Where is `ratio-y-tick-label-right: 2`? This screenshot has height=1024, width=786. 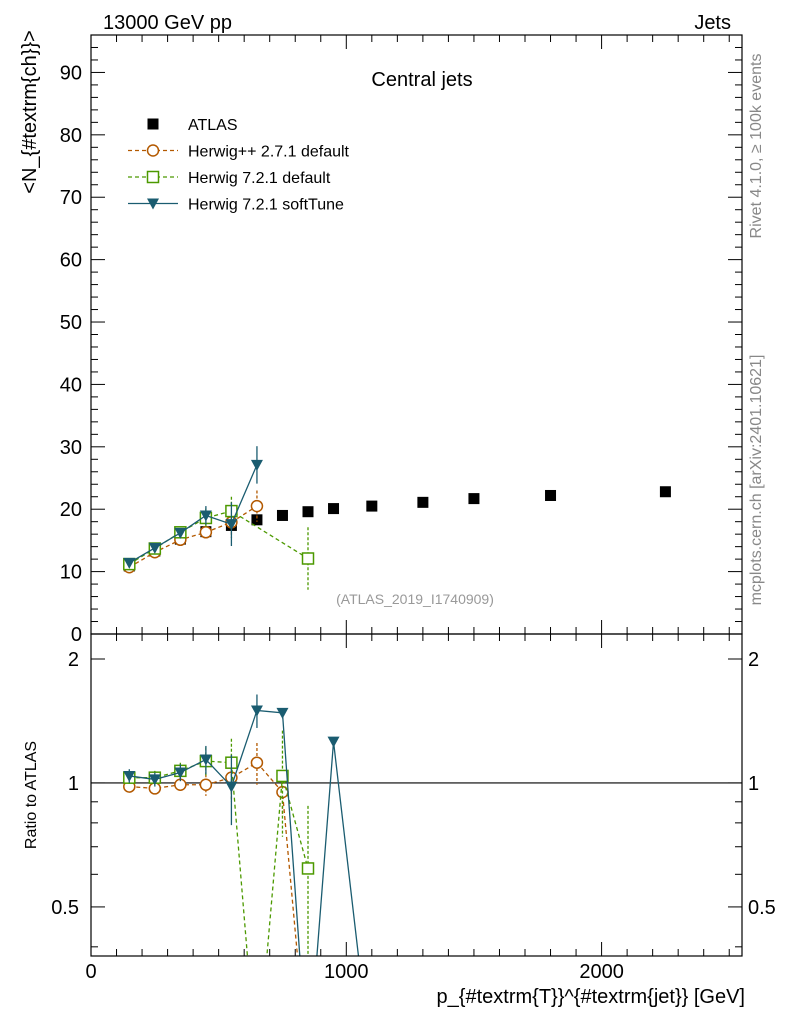 ratio-y-tick-label-right: 2 is located at coordinates (753, 660).